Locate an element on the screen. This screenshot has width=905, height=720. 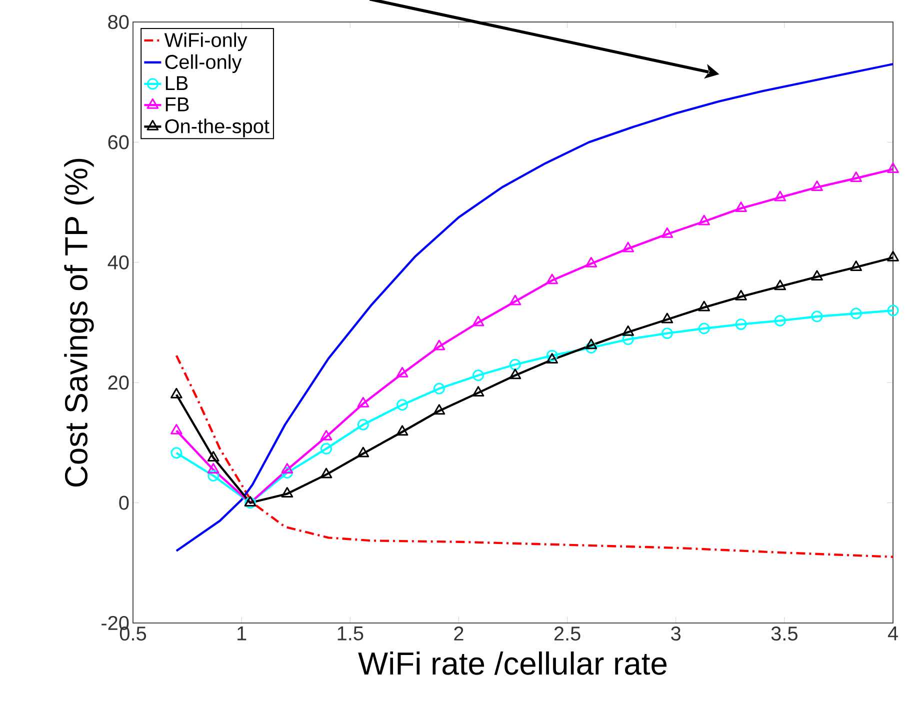
x-tick-label: 1.5 is located at coordinates (351, 633).